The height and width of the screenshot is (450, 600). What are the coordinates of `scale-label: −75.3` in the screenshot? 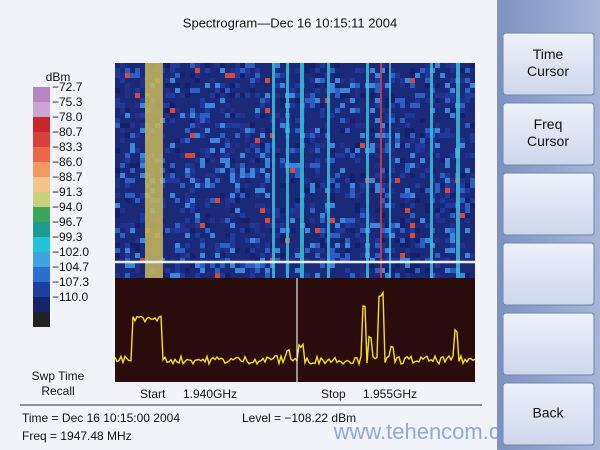 It's located at (67, 102).